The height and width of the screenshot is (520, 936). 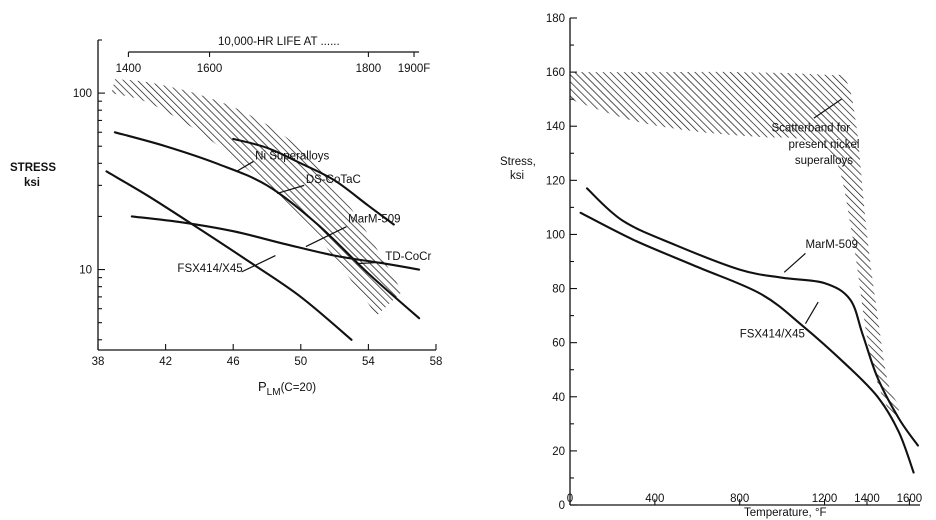 I want to click on left-y-tick-label-100: 100, so click(x=82, y=94).